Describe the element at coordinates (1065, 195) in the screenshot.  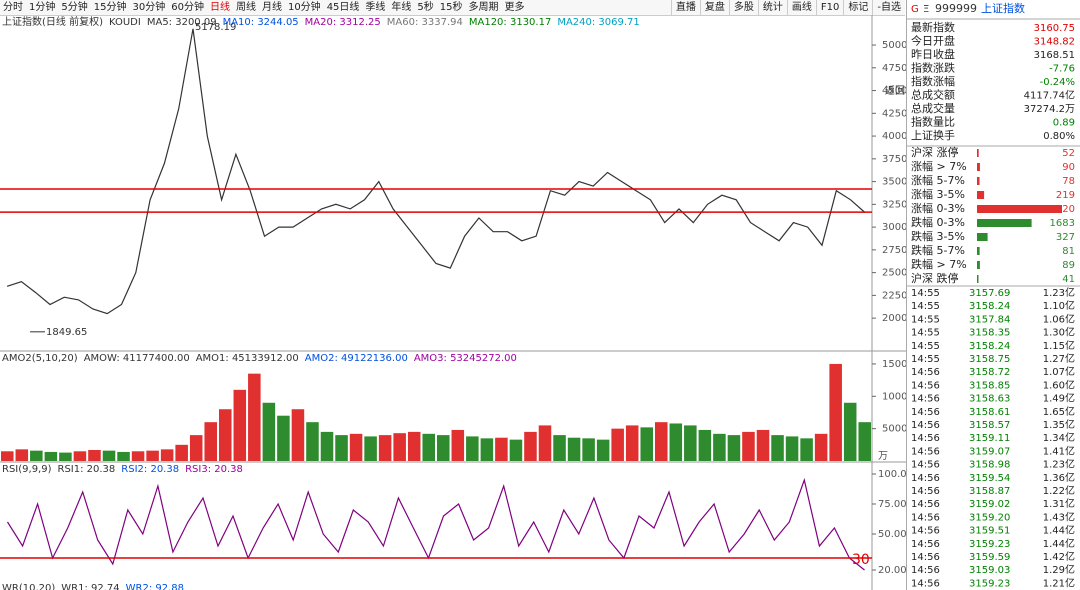
I see `breadth-value: 219` at that location.